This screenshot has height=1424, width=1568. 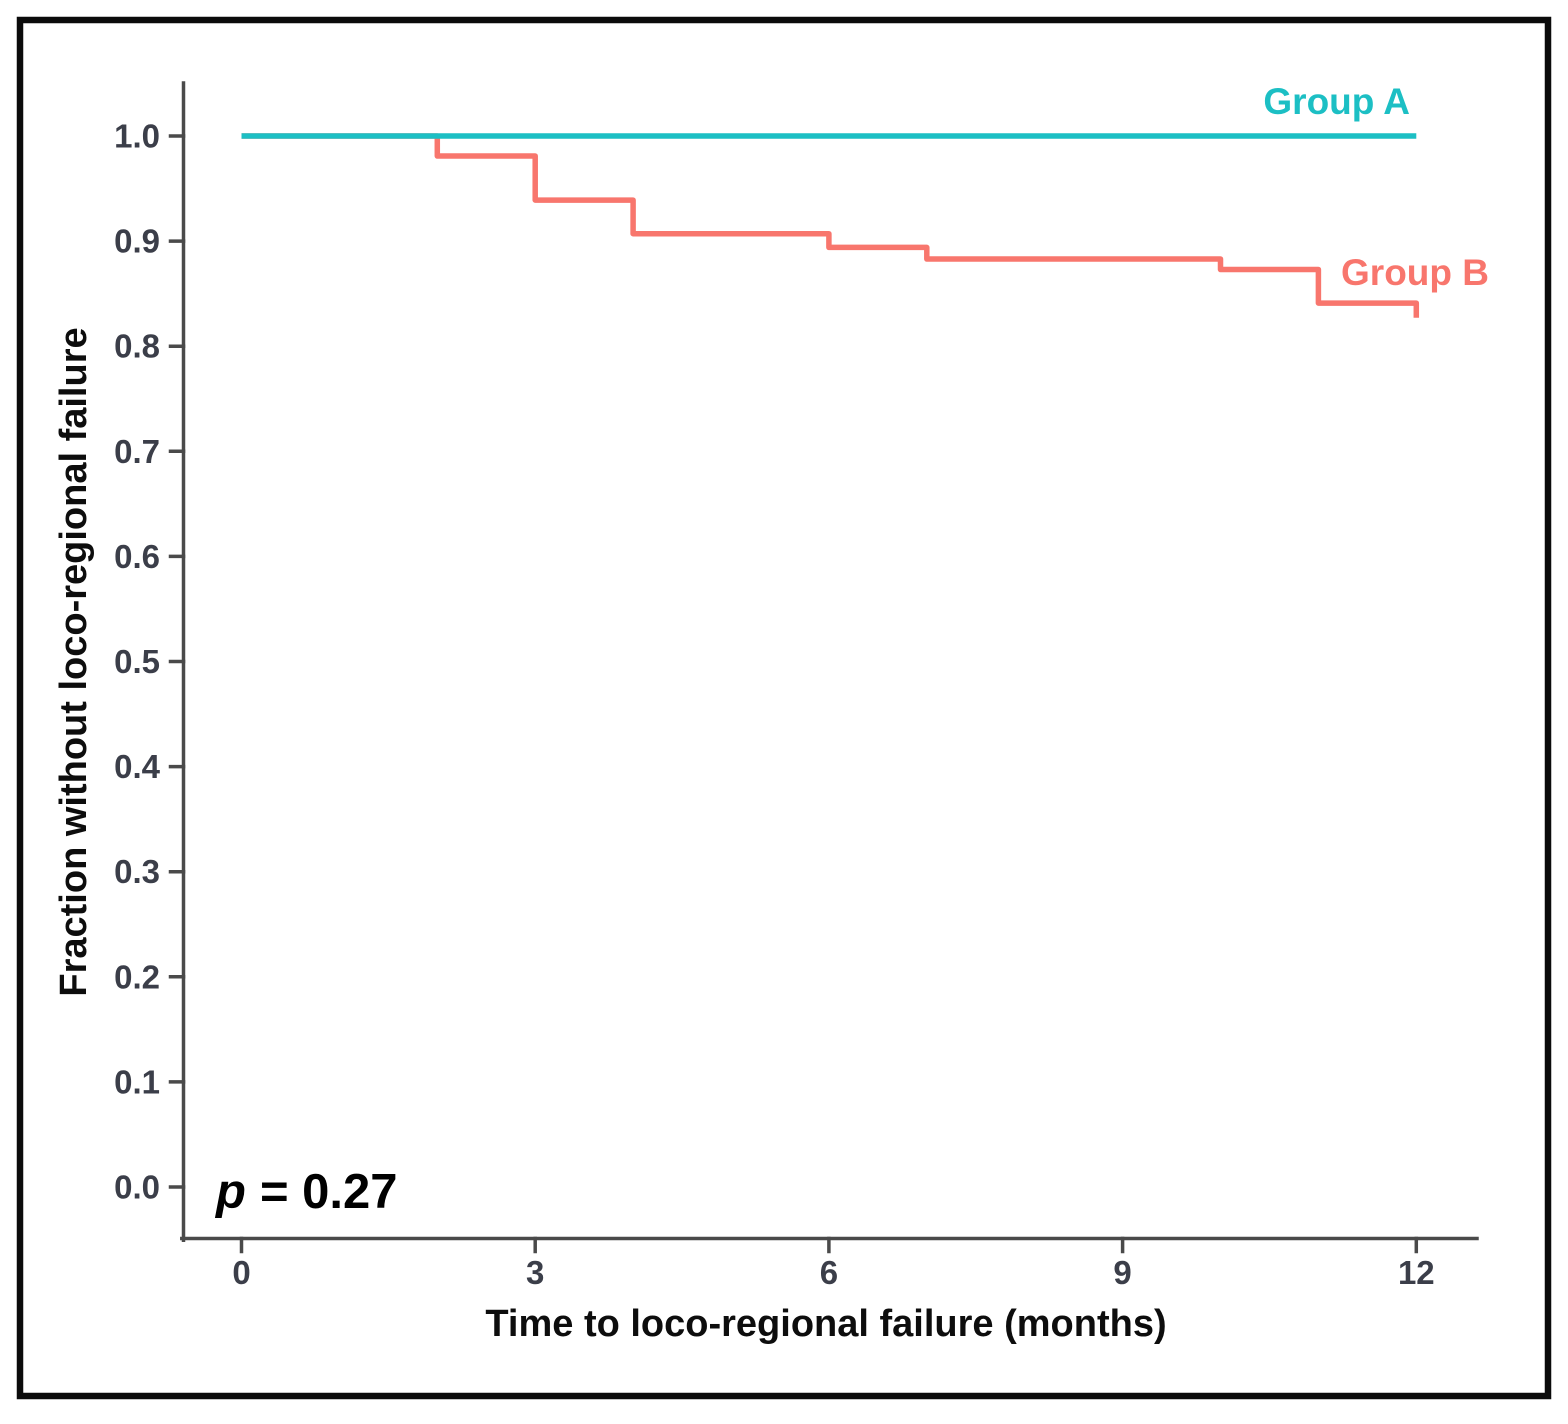 What do you see at coordinates (1416, 1272) in the screenshot?
I see `x-tick-label: 12` at bounding box center [1416, 1272].